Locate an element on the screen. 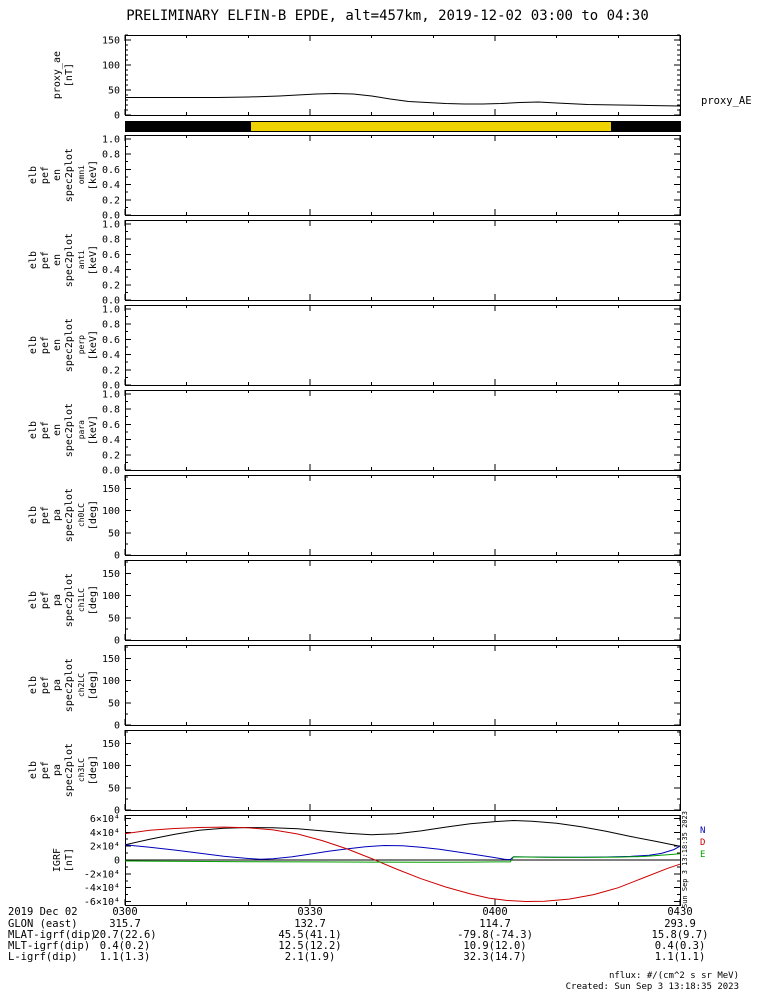  ylabel-line: perp is located at coordinates (81, 345).